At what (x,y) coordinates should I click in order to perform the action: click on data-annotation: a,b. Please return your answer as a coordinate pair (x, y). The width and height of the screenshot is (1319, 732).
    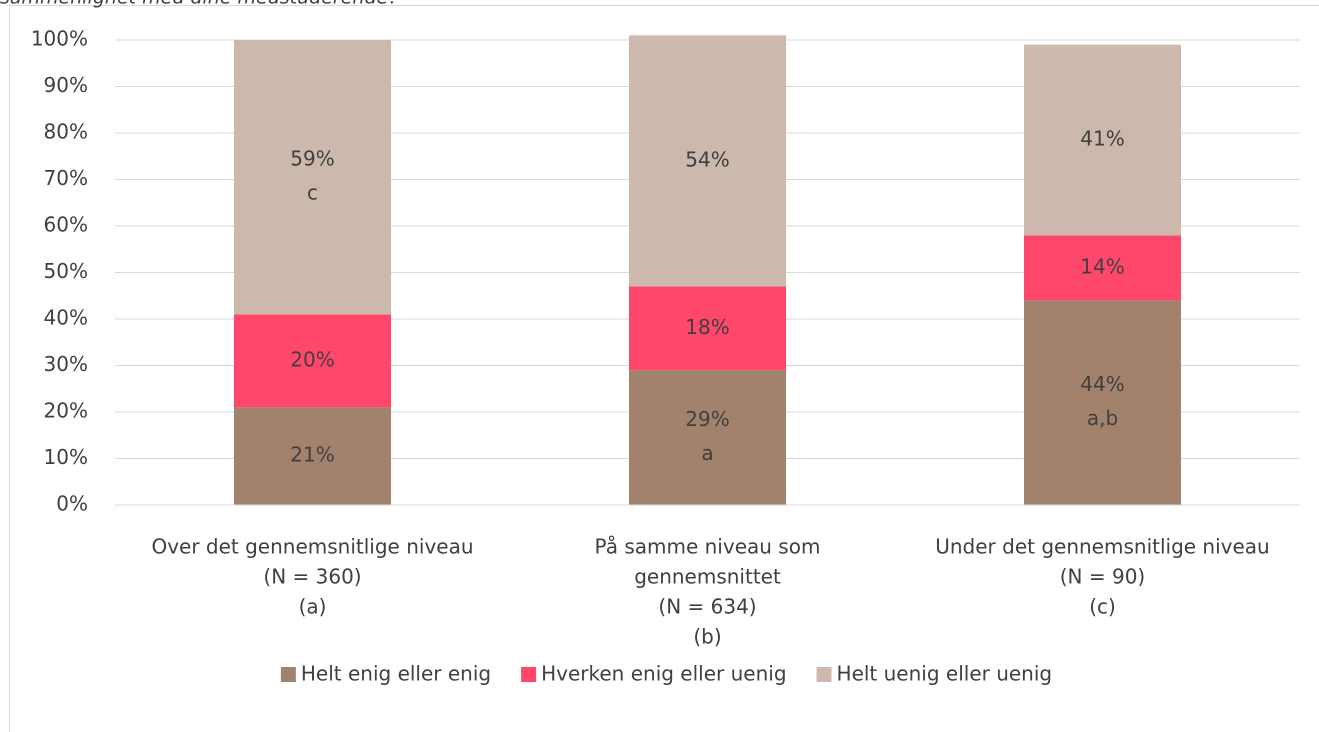
    Looking at the image, I should click on (1102, 418).